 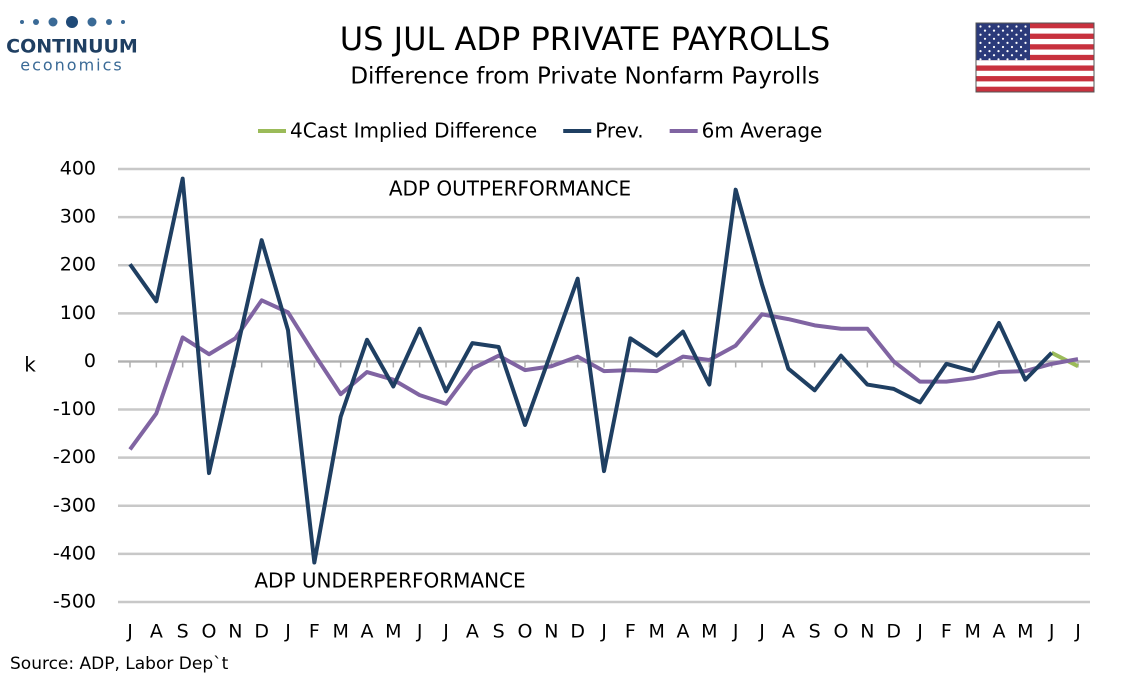 What do you see at coordinates (510, 189) in the screenshot?
I see `annotation: ADP OUTPERFORMANCE` at bounding box center [510, 189].